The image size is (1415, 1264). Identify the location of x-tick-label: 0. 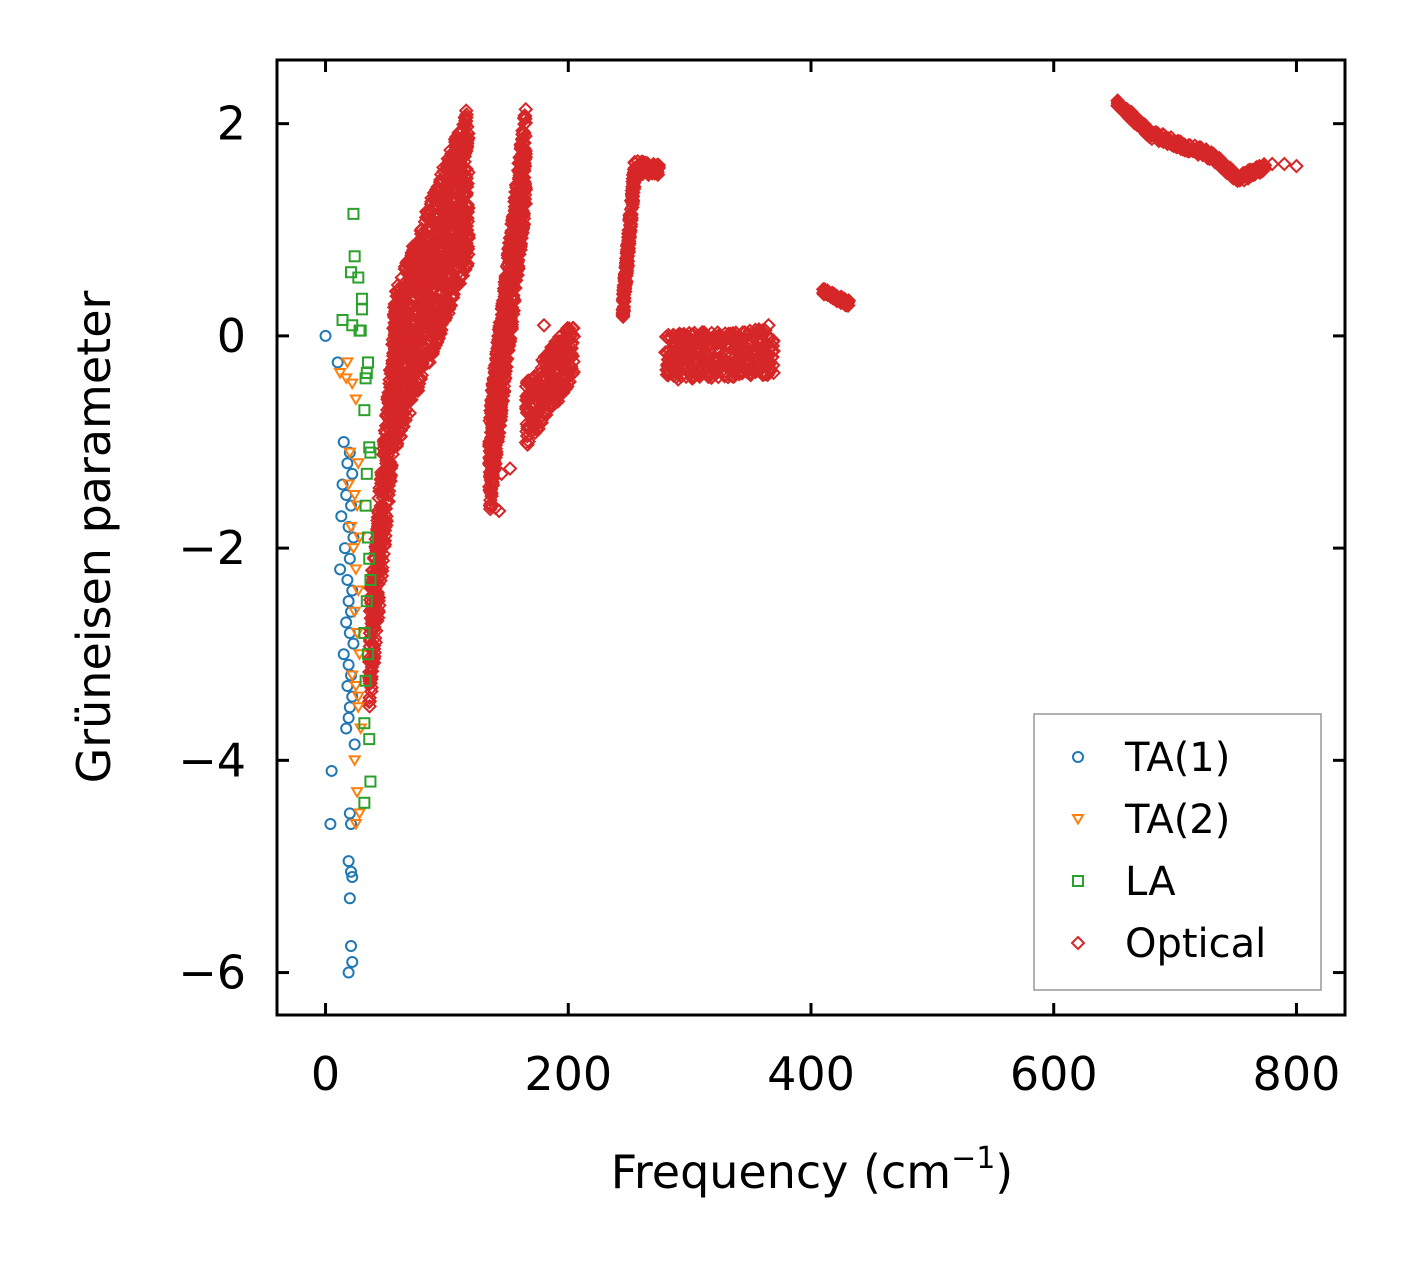
(325, 1074).